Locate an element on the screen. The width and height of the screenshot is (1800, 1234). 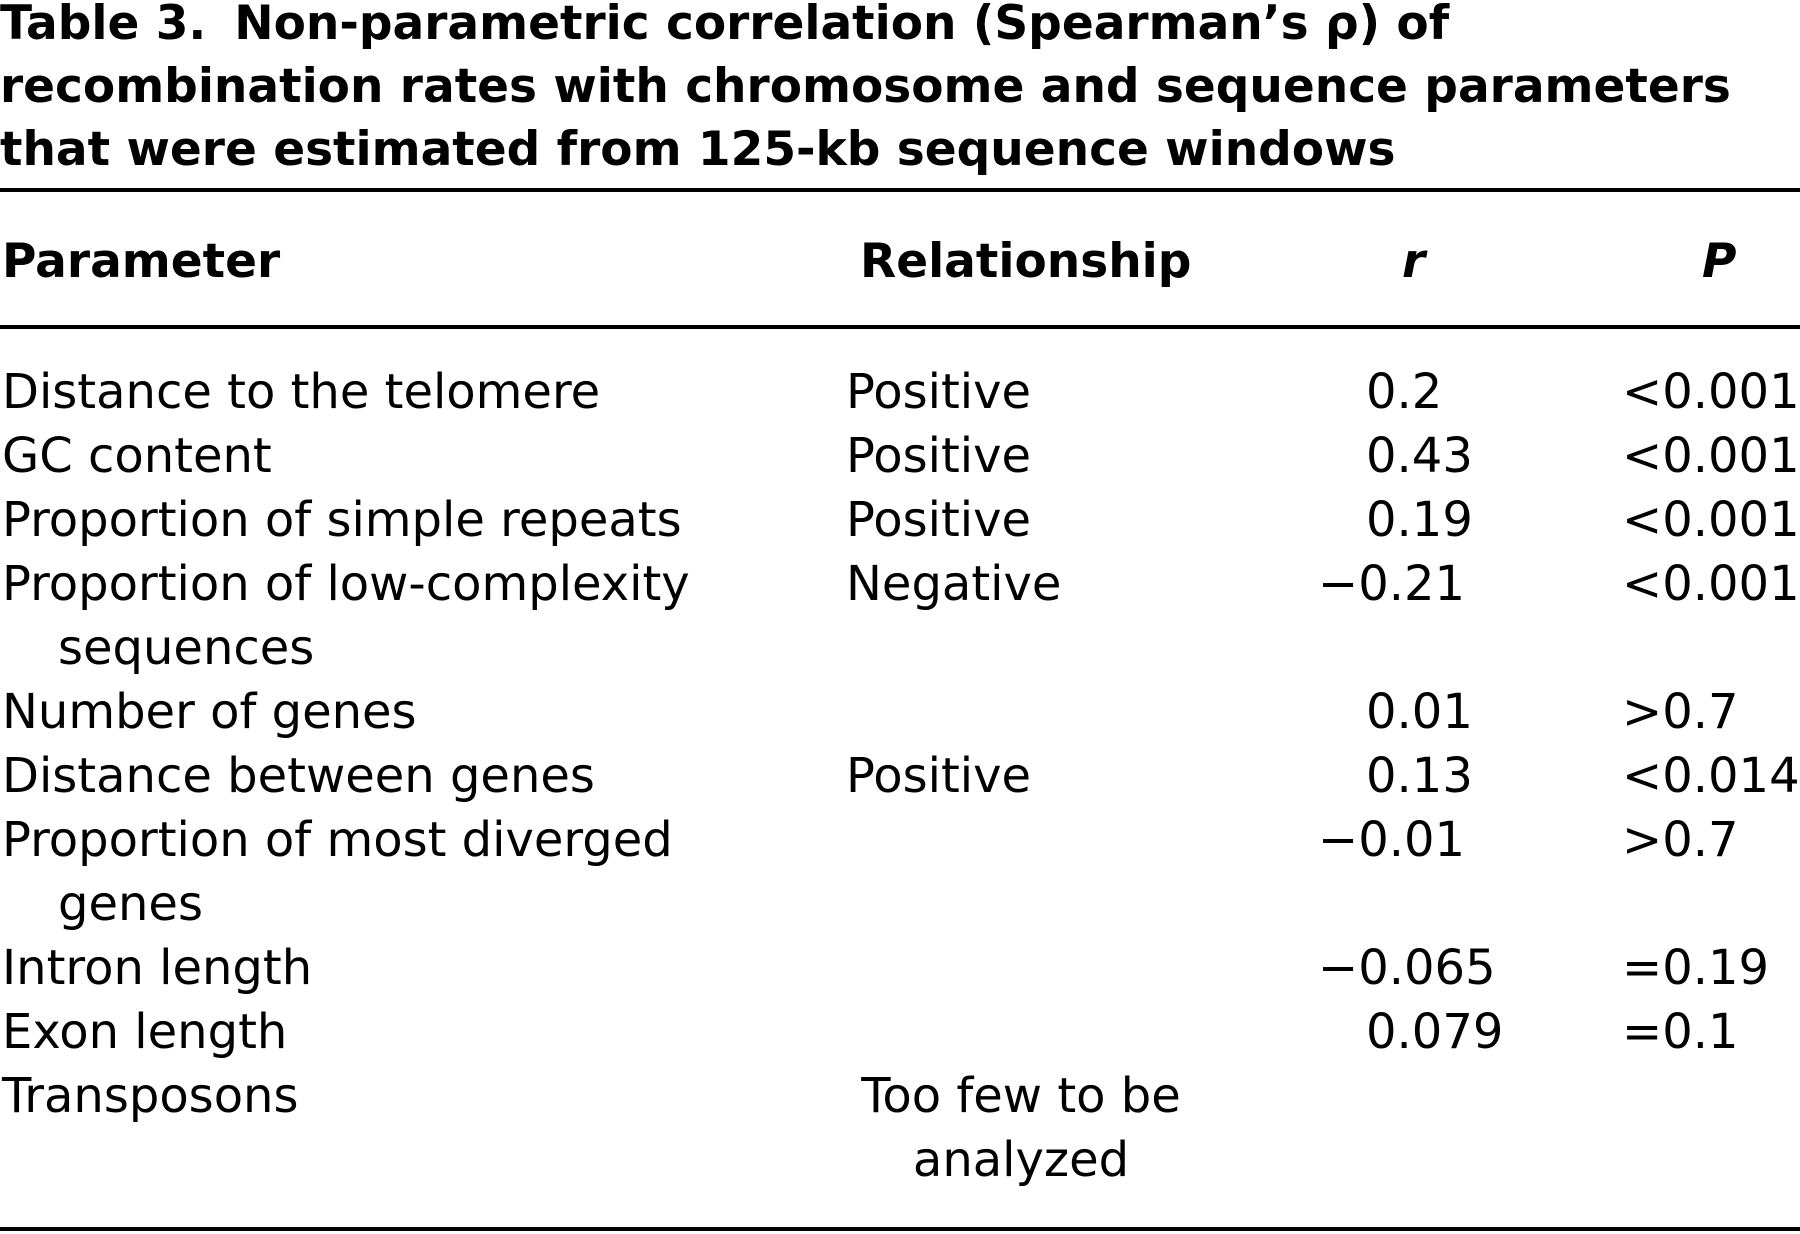
header-r: r is located at coordinates (1414, 261).